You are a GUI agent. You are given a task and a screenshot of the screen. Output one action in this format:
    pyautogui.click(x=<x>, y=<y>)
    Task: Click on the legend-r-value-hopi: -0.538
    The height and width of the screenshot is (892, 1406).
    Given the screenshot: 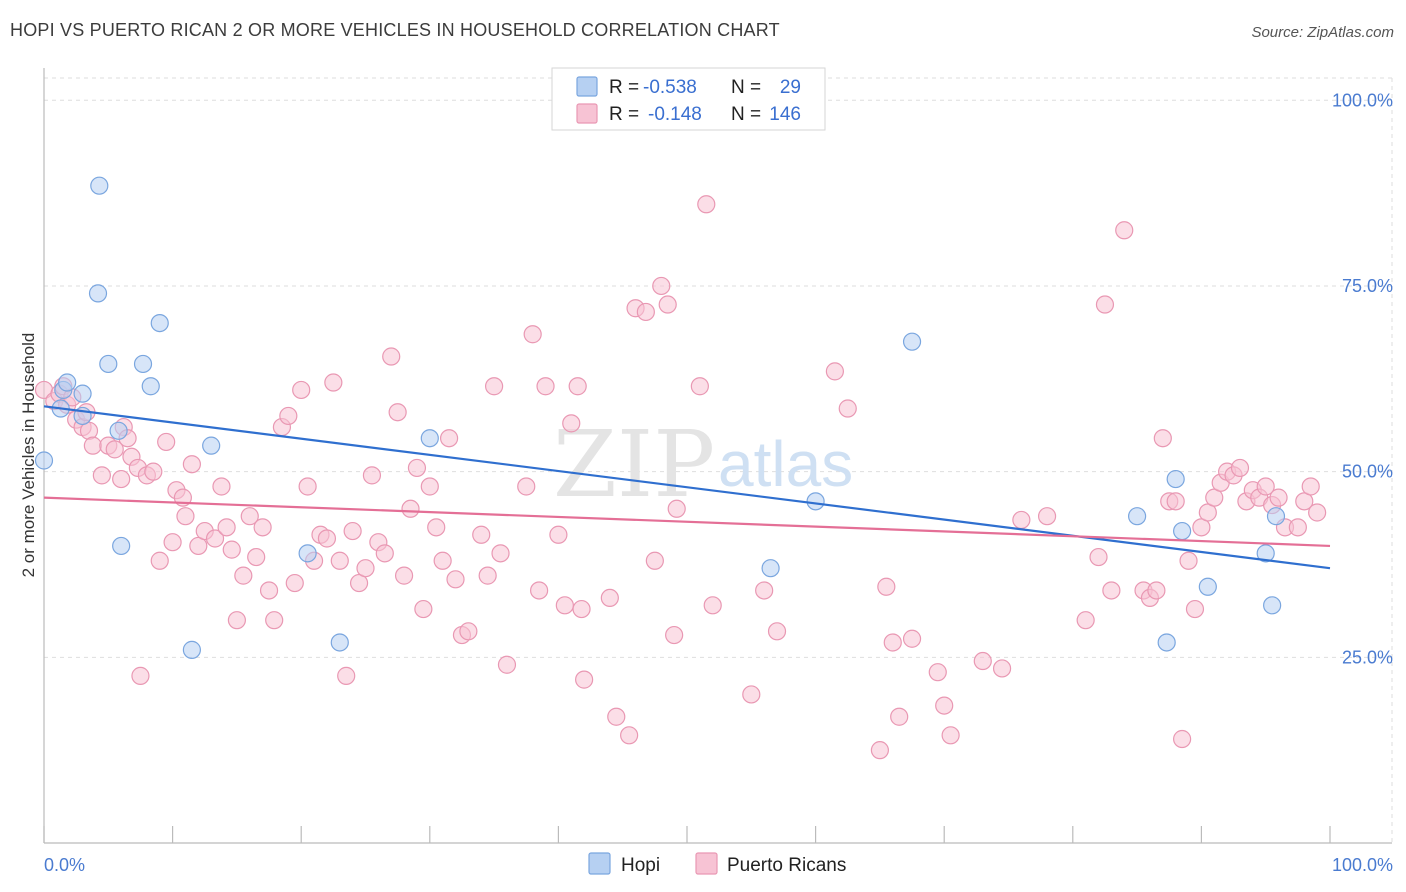 What is the action you would take?
    pyautogui.click(x=670, y=87)
    